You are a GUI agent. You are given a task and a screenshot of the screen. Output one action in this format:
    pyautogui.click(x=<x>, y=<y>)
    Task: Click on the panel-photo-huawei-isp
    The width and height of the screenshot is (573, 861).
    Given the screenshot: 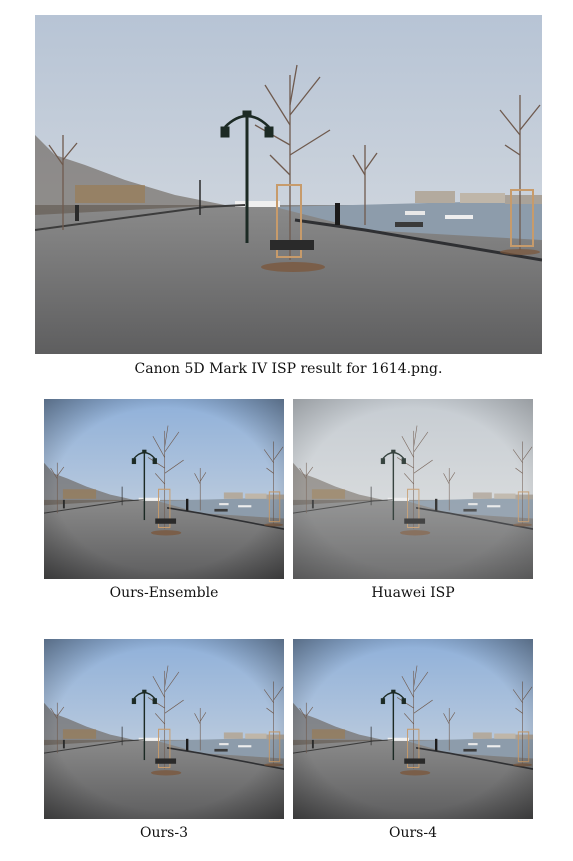 What is the action you would take?
    pyautogui.click(x=413, y=489)
    